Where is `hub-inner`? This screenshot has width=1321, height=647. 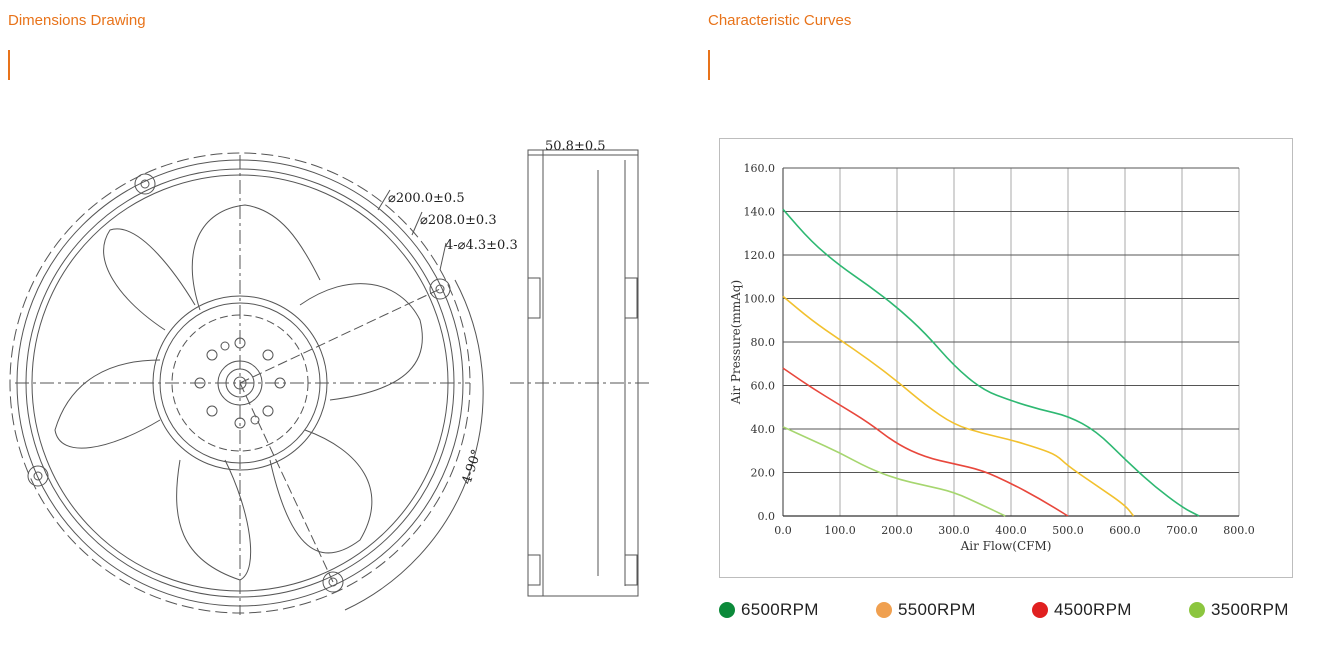
hub-inner is located at coordinates (240, 383).